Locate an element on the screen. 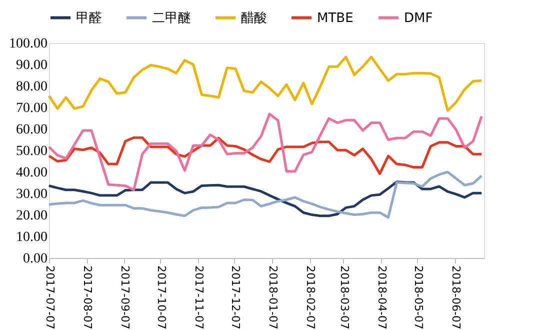 The height and width of the screenshot is (330, 550). y-tick-label: 0.00 is located at coordinates (35, 259).